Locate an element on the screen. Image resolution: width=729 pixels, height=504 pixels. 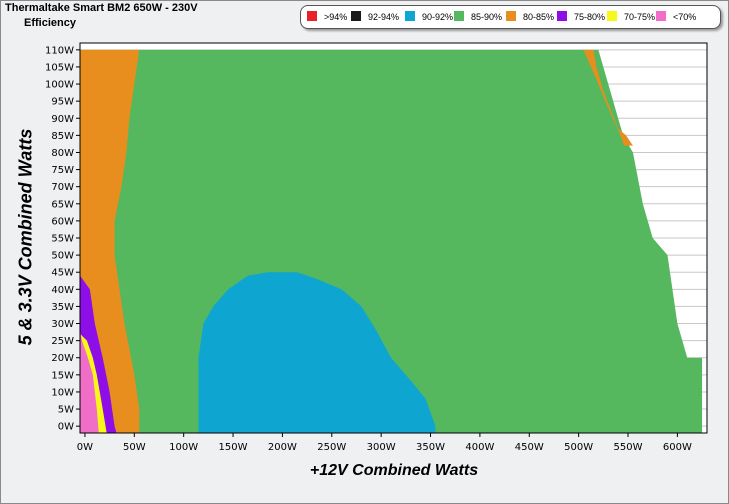
y-tick-label: 30W is located at coordinates (62, 324).